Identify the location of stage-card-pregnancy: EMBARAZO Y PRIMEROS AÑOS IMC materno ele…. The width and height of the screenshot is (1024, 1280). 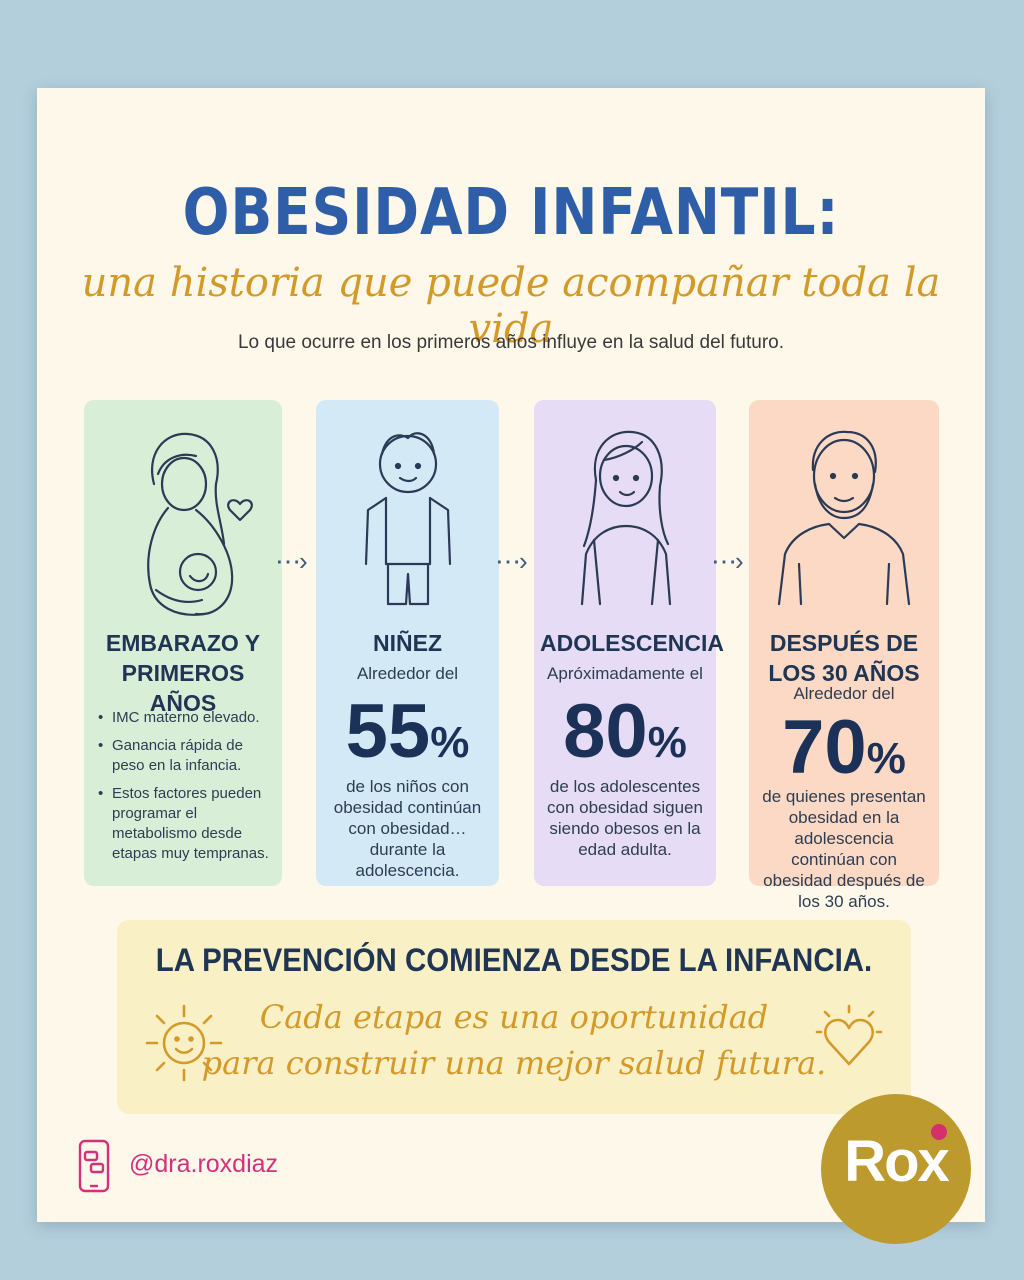
(183, 643).